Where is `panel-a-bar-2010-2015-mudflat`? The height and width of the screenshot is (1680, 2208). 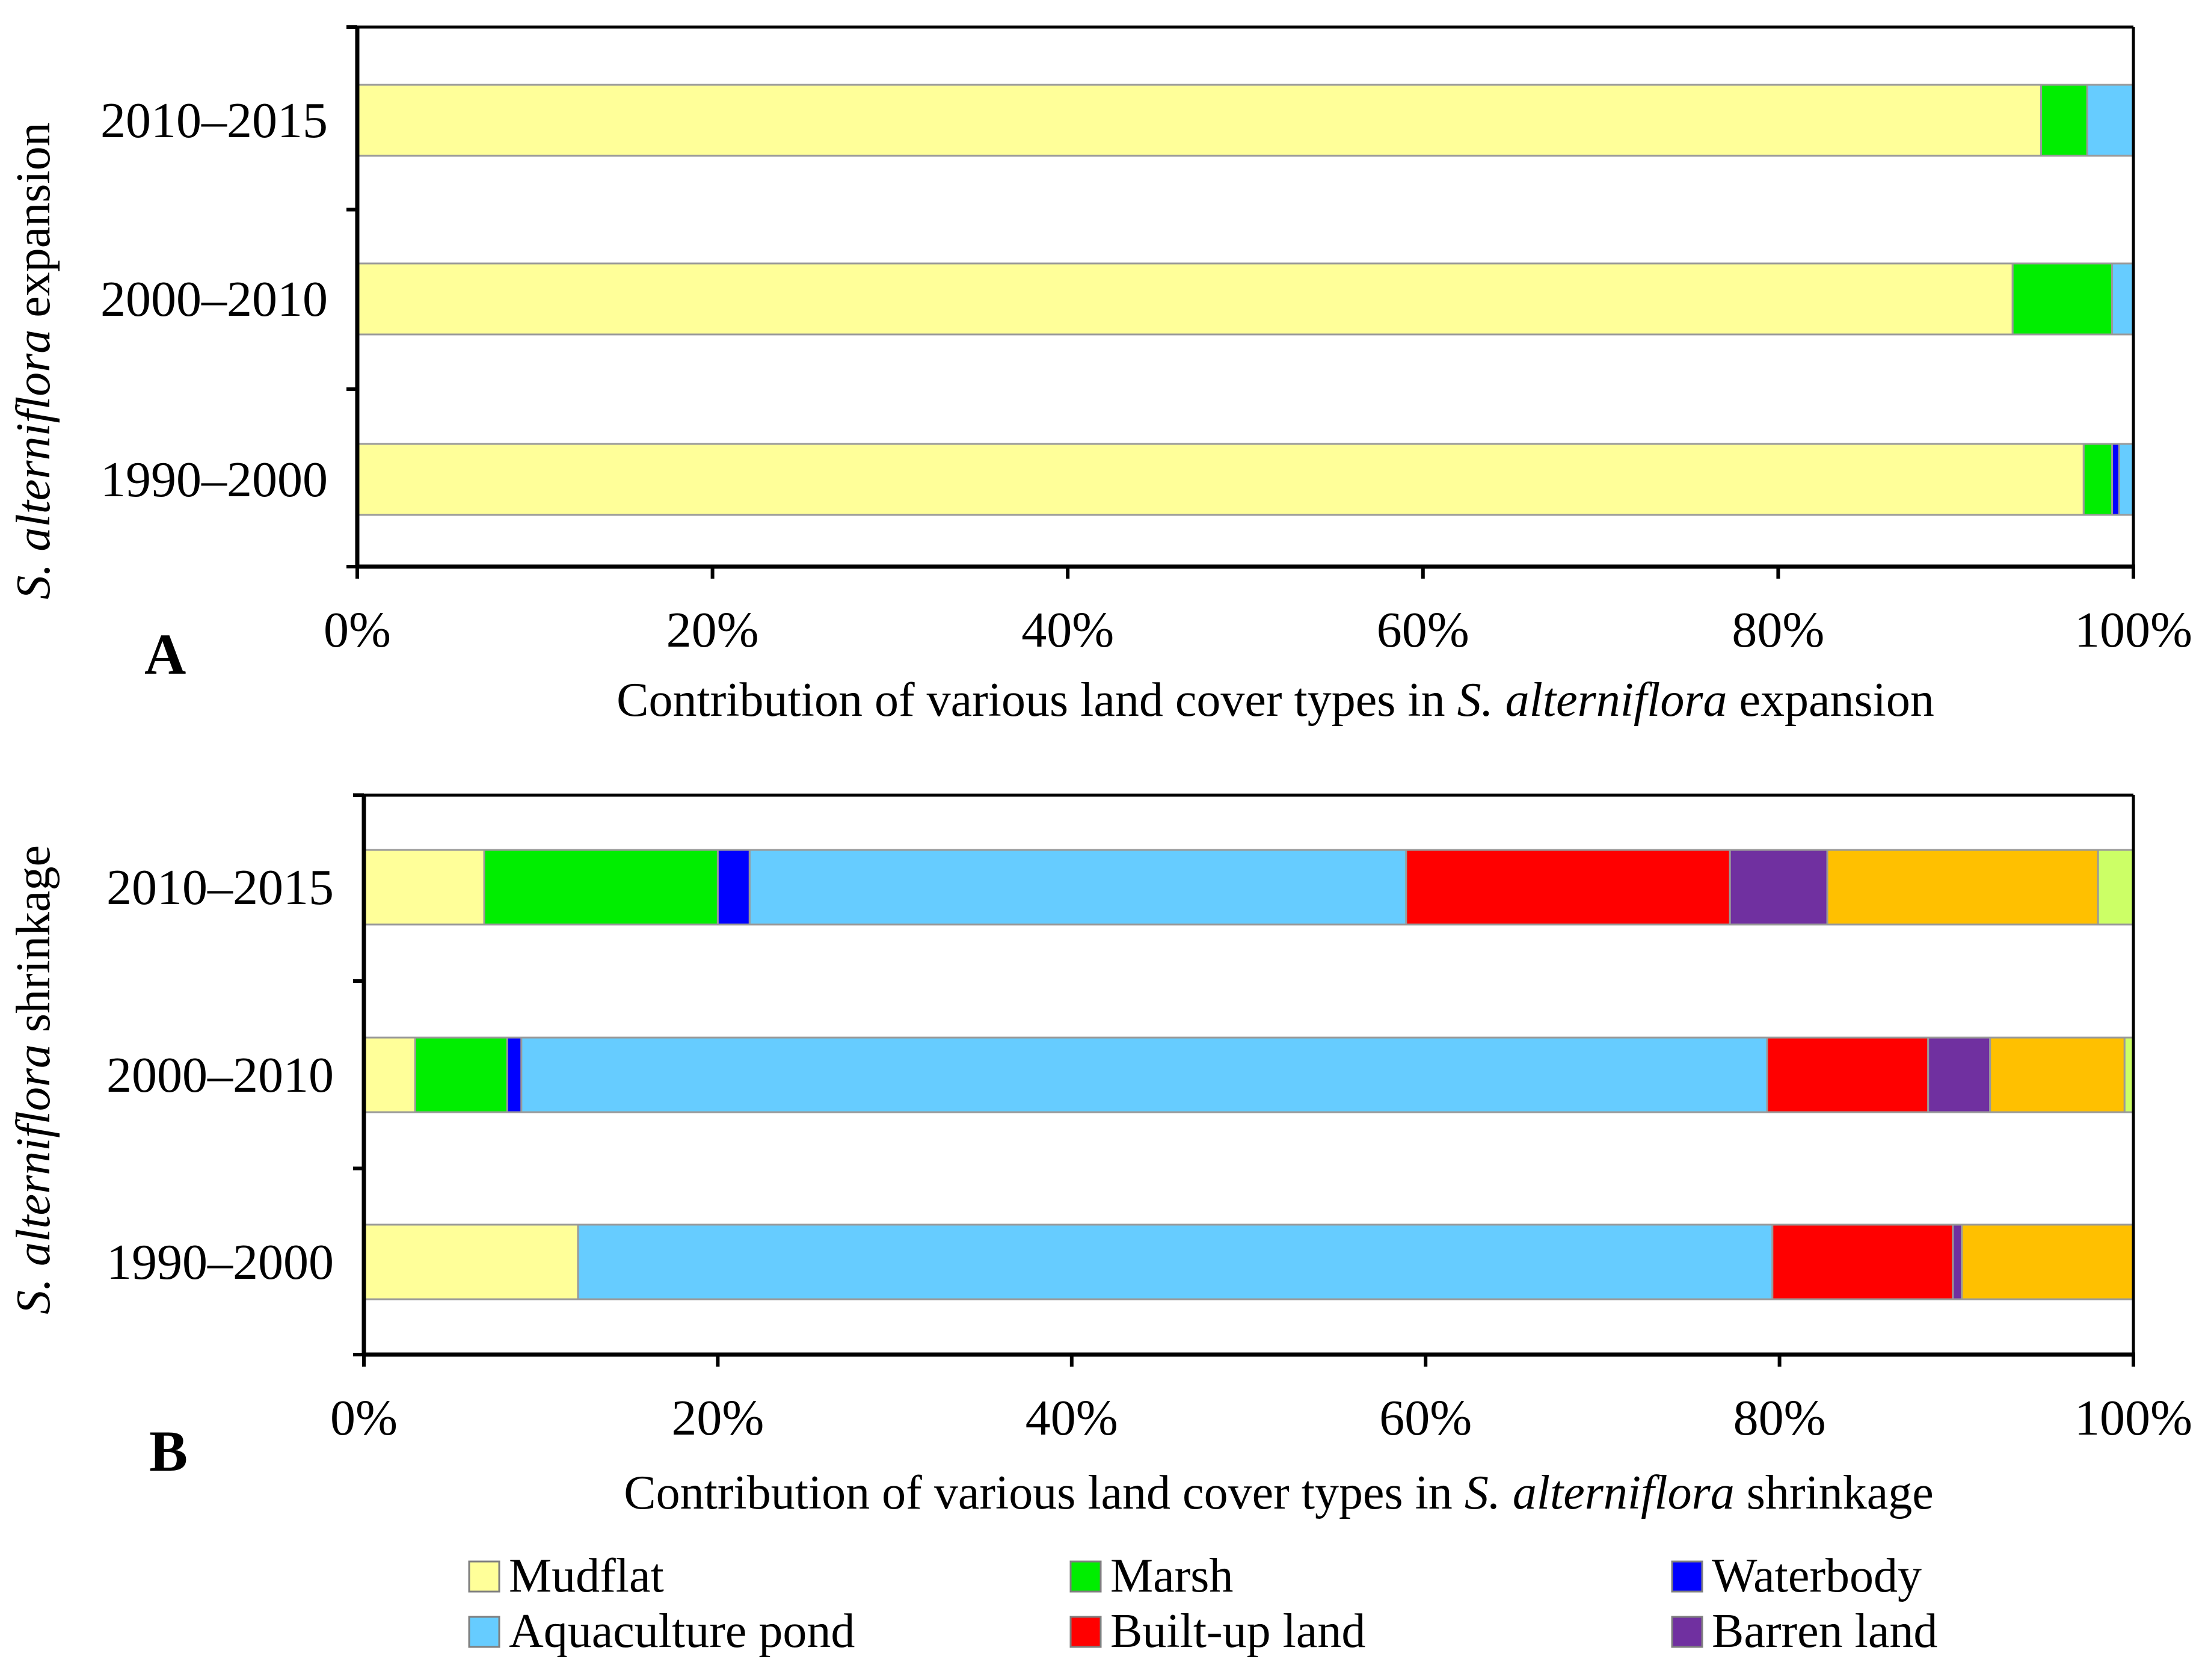 panel-a-bar-2010-2015-mudflat is located at coordinates (1199, 120).